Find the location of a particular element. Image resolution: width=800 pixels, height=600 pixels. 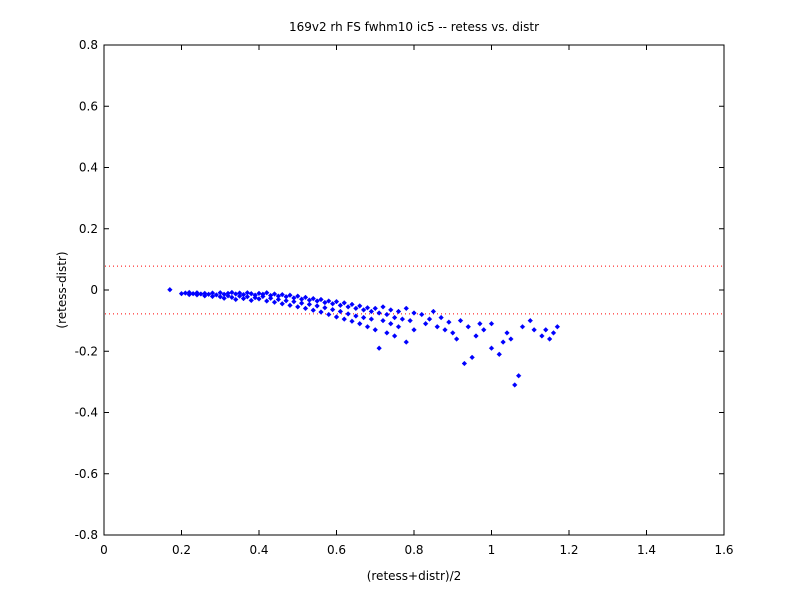

data-points is located at coordinates (364, 337).